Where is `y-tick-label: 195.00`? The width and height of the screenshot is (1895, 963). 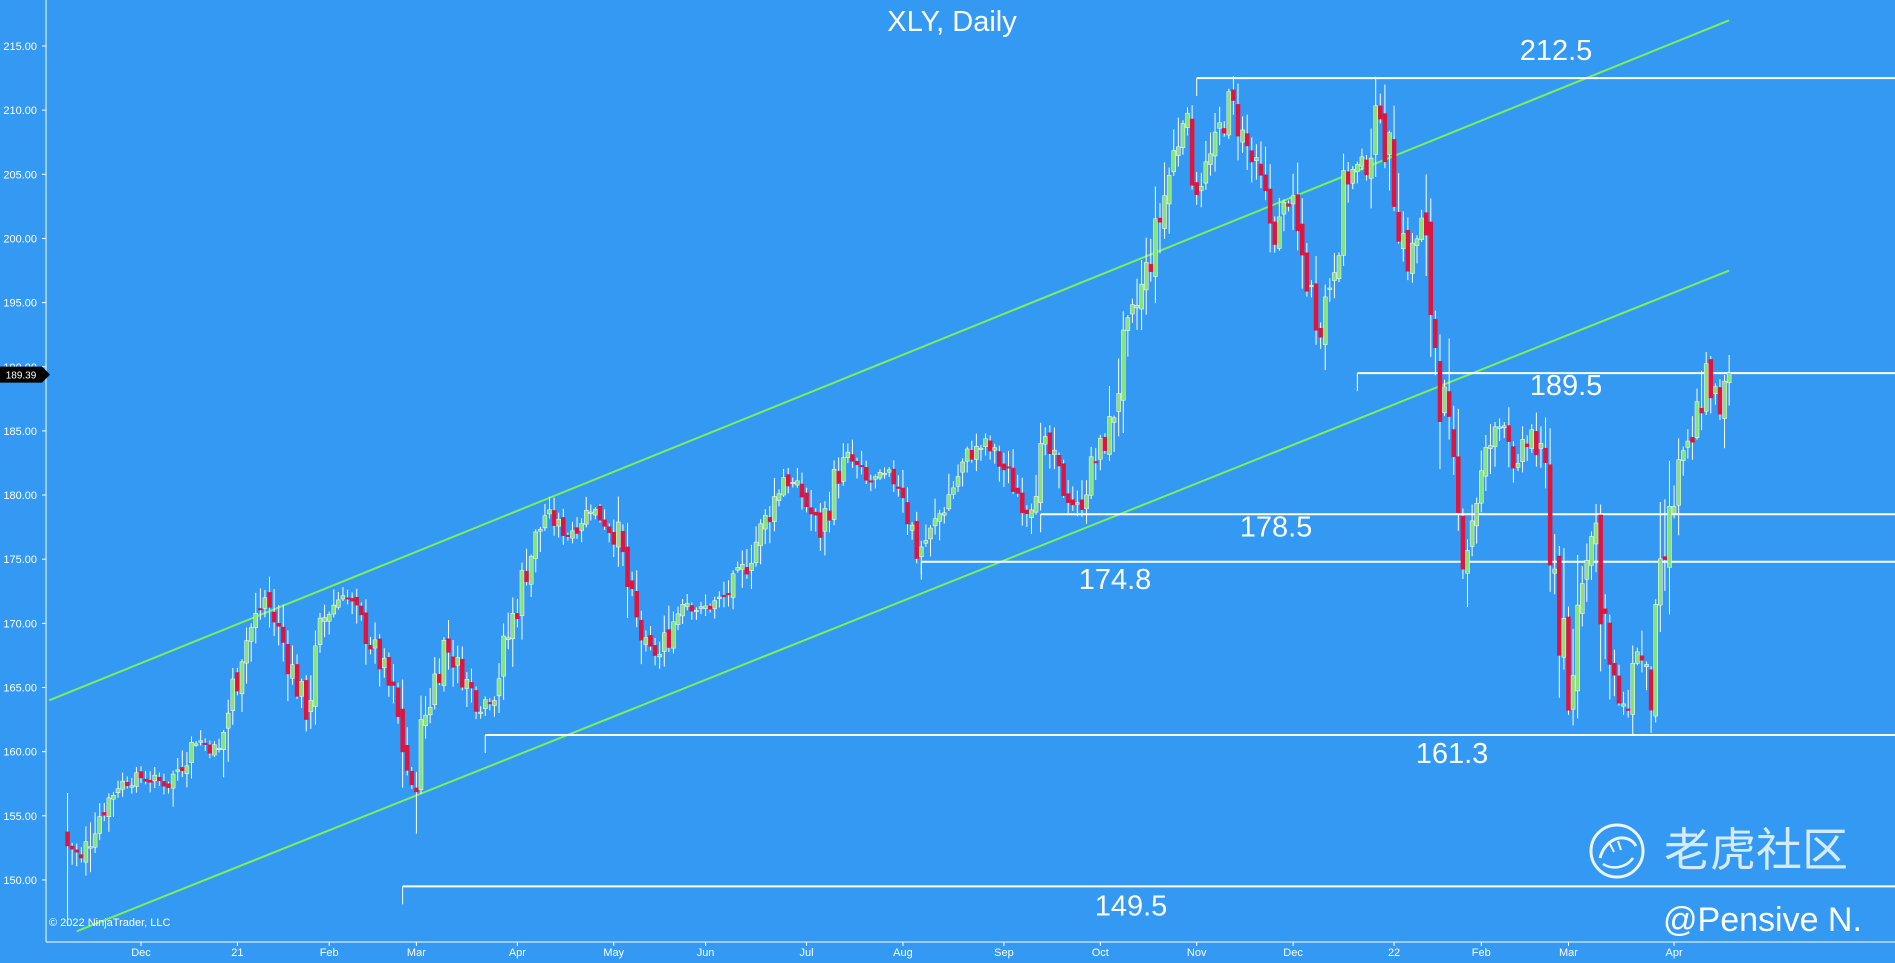 y-tick-label: 195.00 is located at coordinates (20, 304).